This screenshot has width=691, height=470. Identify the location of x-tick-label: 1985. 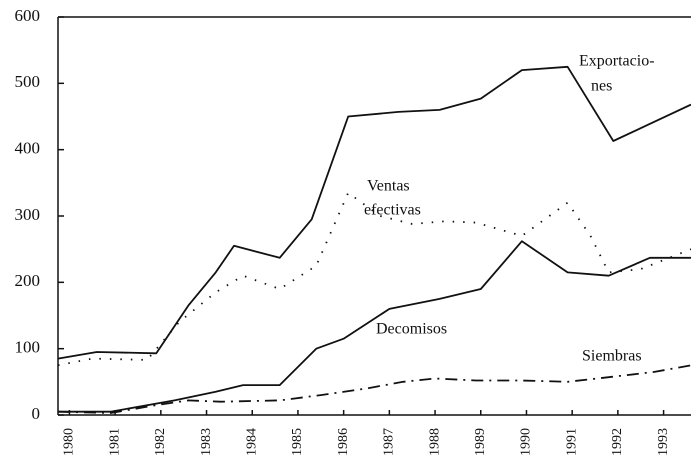
(297, 442).